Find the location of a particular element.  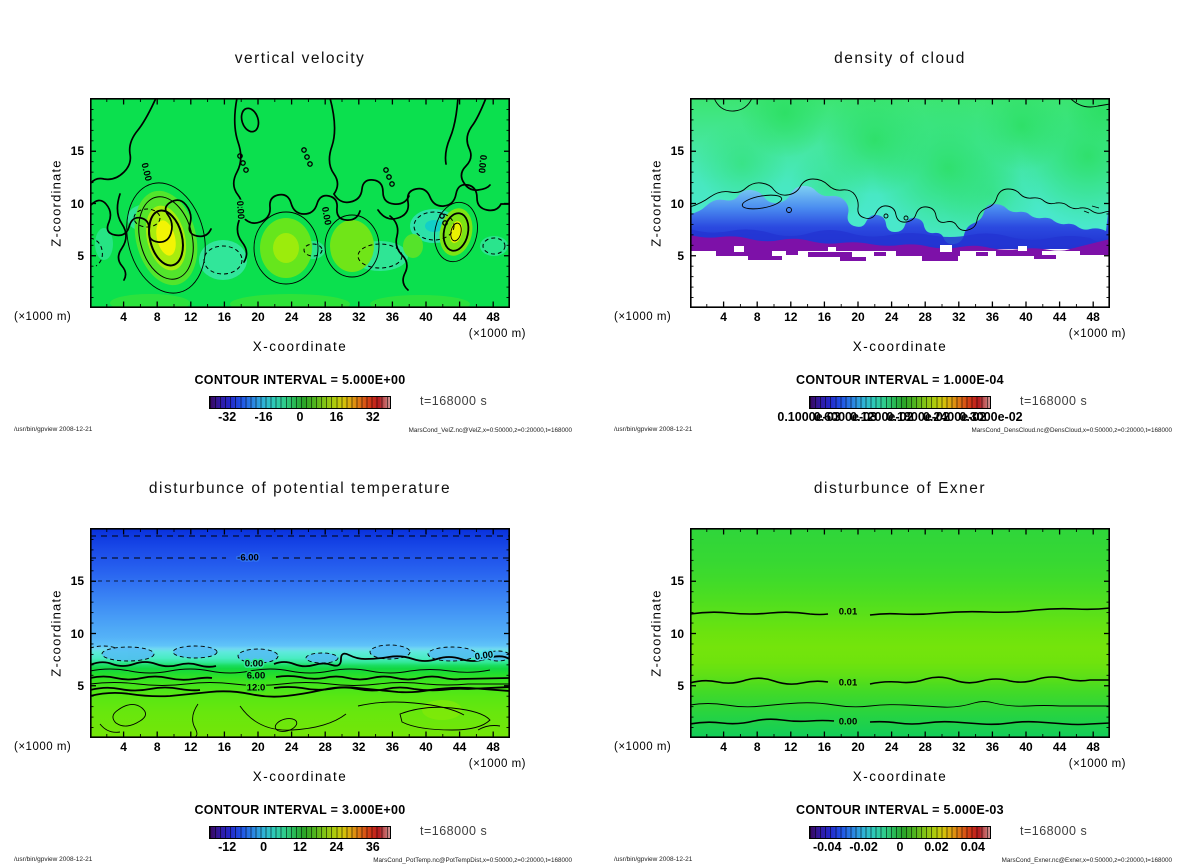

page-title: disturbunce of Exner is located at coordinates (900, 488).